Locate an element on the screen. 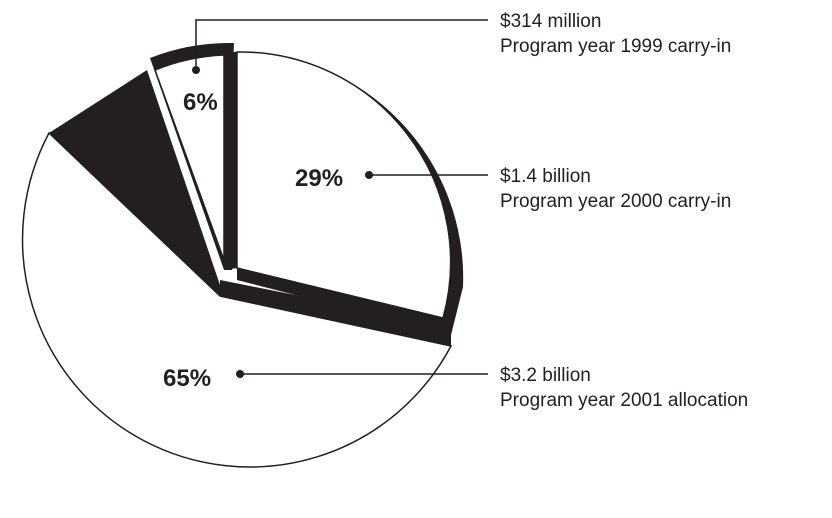 This screenshot has height=518, width=832. amount-6: $314 million is located at coordinates (550, 21).